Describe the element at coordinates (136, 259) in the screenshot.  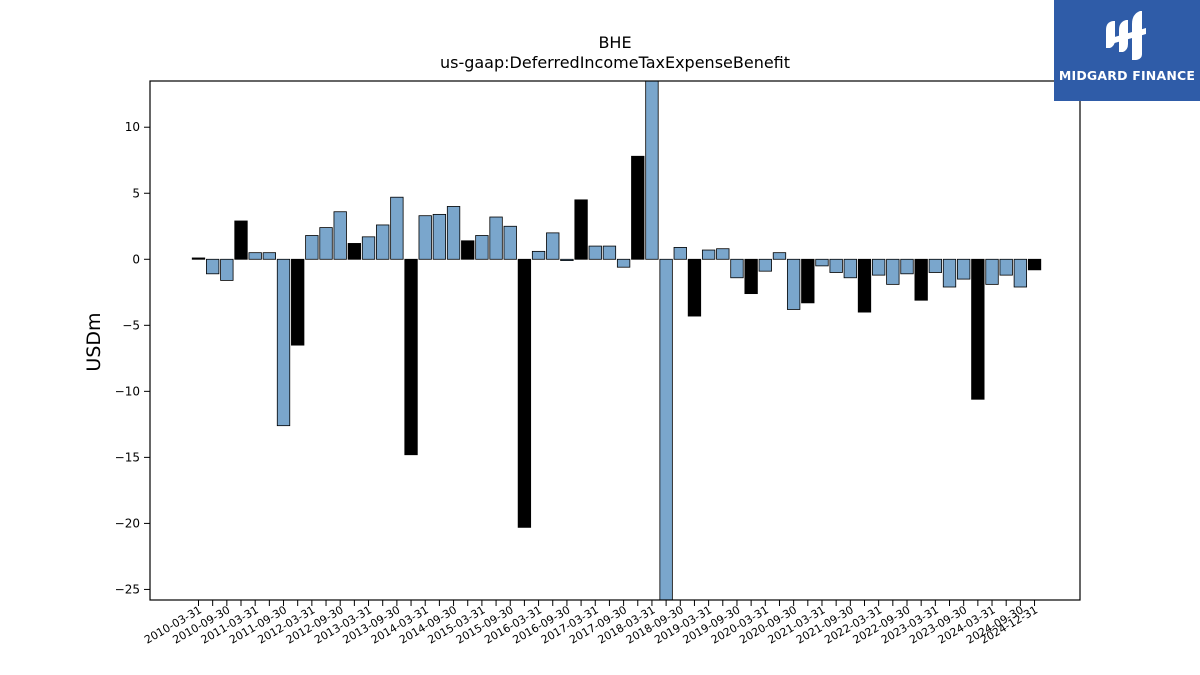
I see `y-tick-label: 0` at that location.